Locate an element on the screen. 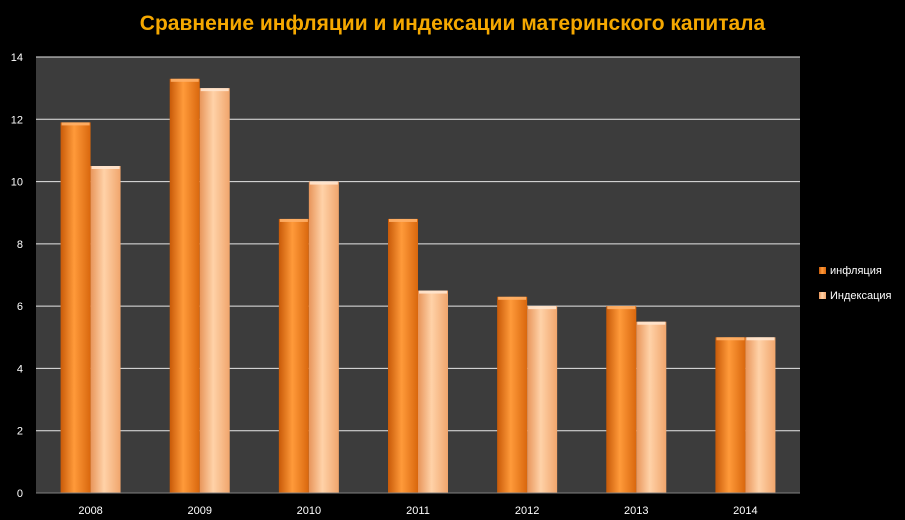 The image size is (905, 520). x-tick-label: 2014 is located at coordinates (745, 511).